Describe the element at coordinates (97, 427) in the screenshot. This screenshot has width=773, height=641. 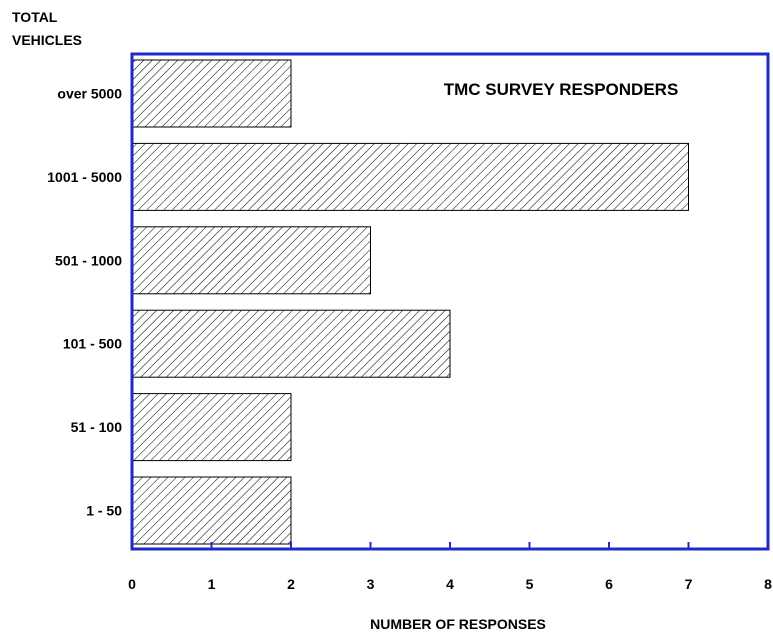
I see `category-label: 51 - 100` at that location.